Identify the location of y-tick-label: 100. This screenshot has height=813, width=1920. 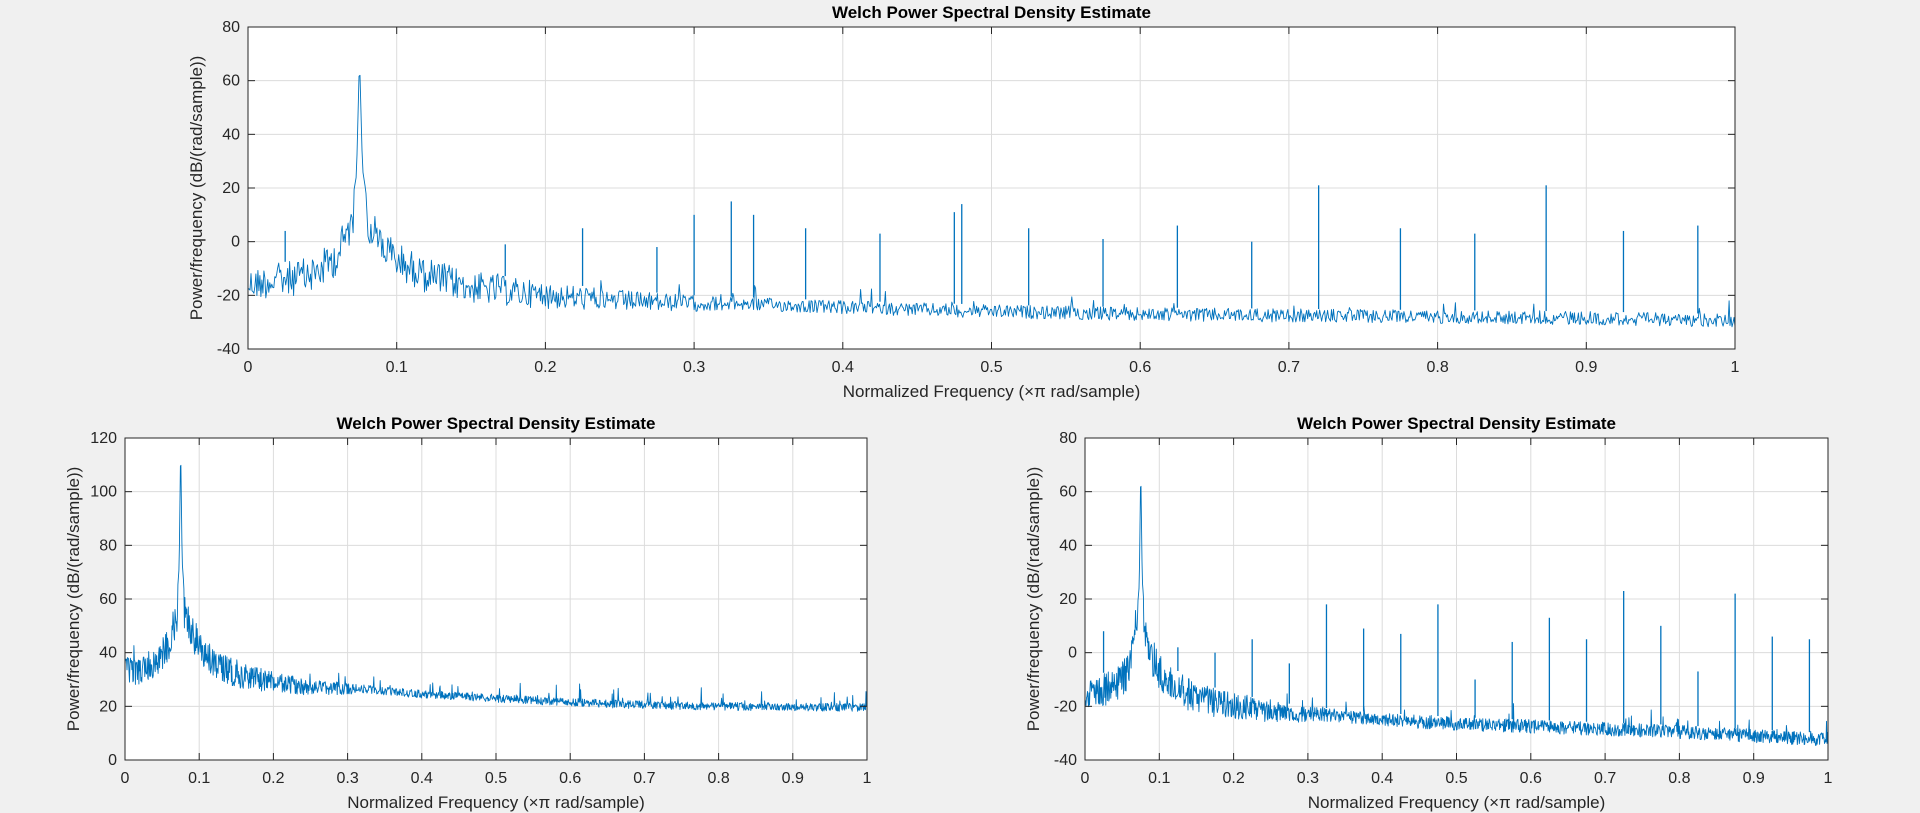
(103, 492).